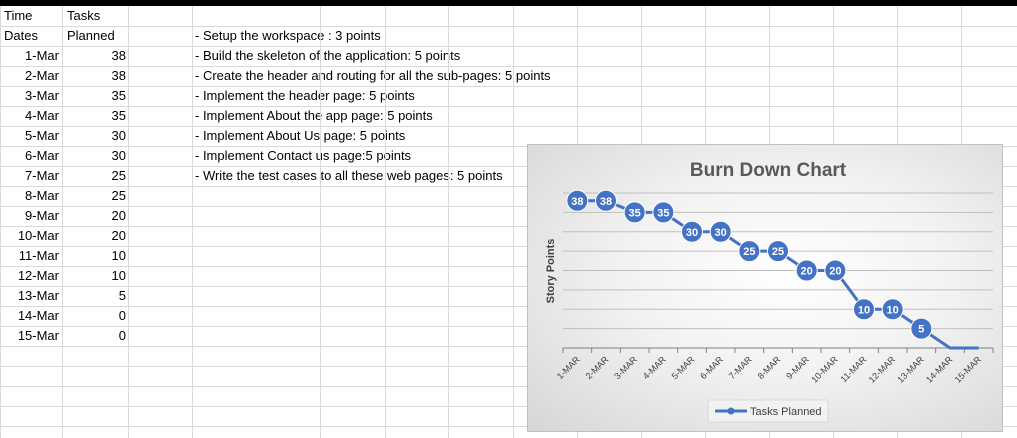 The height and width of the screenshot is (438, 1017). I want to click on data-label: 10, so click(893, 310).